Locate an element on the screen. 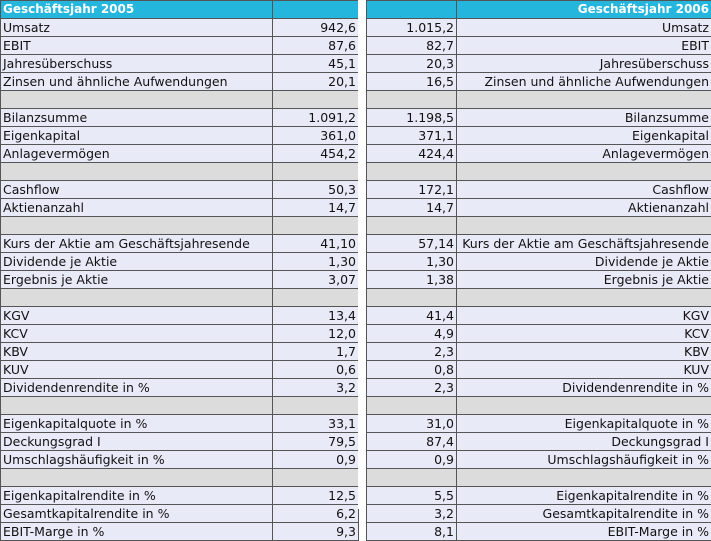 The width and height of the screenshot is (711, 541). table-row: Eigenkapitalquote in %33,1 is located at coordinates (180, 424).